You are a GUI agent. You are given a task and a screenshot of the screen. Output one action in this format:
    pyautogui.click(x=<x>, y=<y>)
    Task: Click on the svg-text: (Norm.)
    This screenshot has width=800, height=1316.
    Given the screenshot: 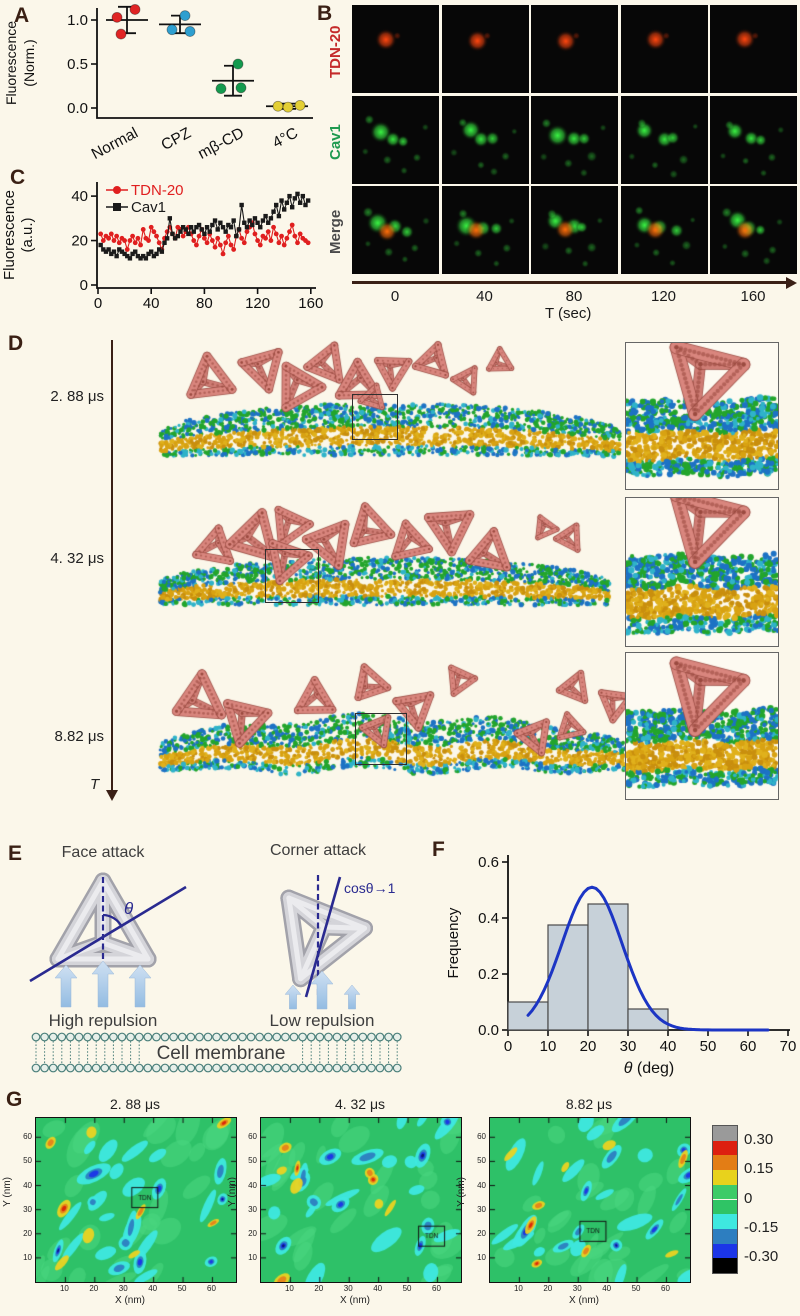 What is the action you would take?
    pyautogui.click(x=29, y=62)
    